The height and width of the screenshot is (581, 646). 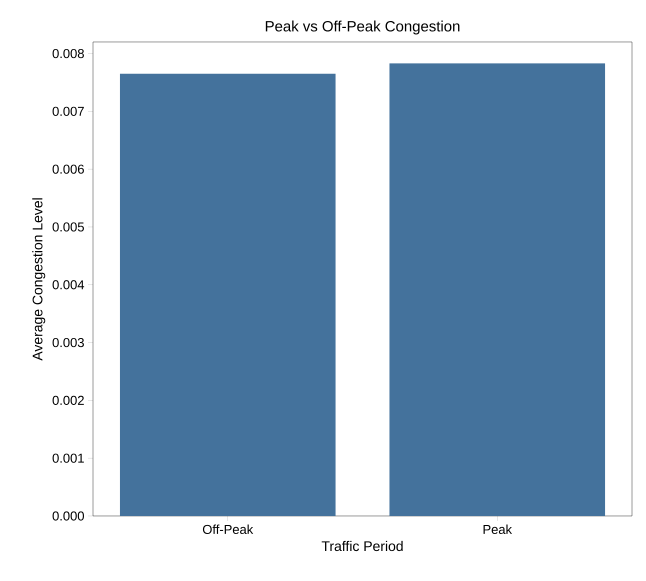 I want to click on y-tick-label: 0.000, so click(x=68, y=516).